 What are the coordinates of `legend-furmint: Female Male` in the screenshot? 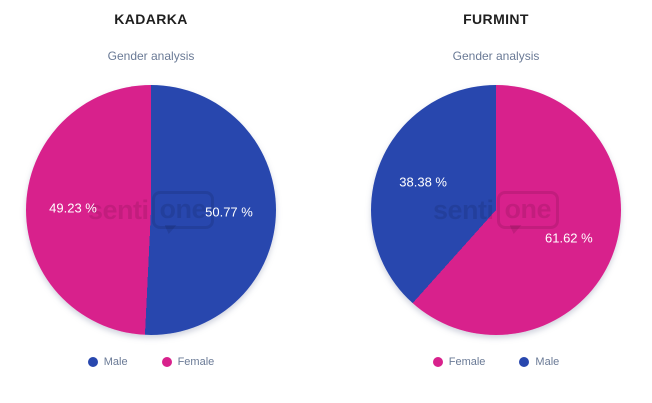 It's located at (496, 362).